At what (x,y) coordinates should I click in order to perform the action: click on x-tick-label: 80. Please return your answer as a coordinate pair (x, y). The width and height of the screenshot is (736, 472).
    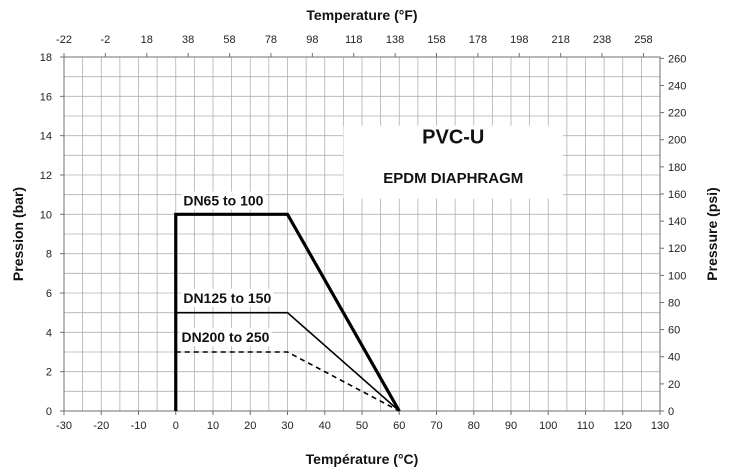
    Looking at the image, I should click on (474, 426).